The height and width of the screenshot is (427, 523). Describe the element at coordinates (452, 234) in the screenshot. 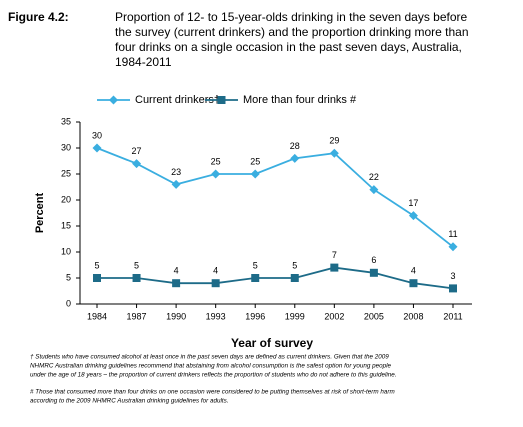

I see `data-label: 11` at that location.